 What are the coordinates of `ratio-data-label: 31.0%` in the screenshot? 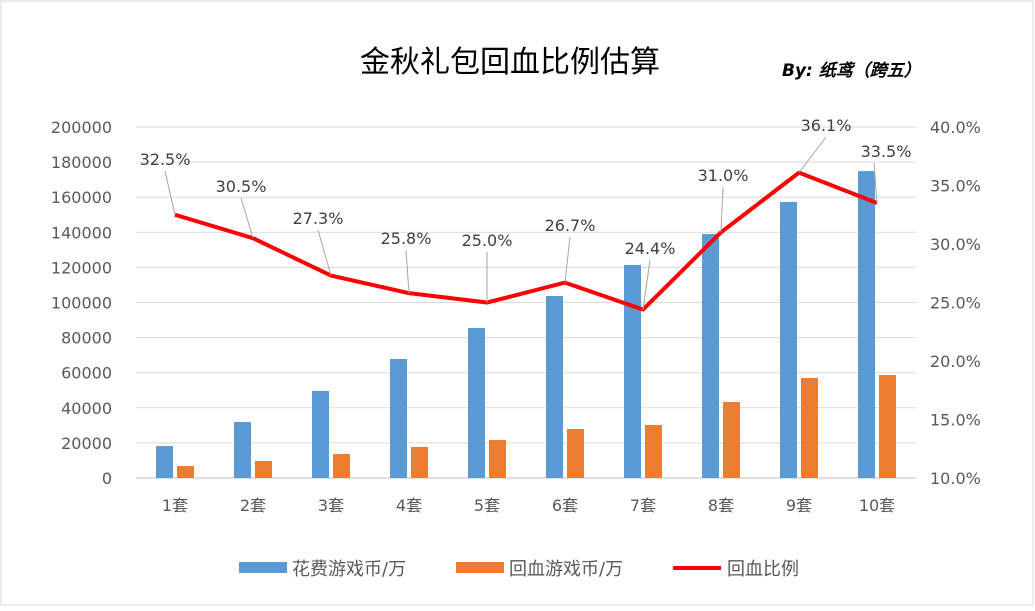 It's located at (723, 175).